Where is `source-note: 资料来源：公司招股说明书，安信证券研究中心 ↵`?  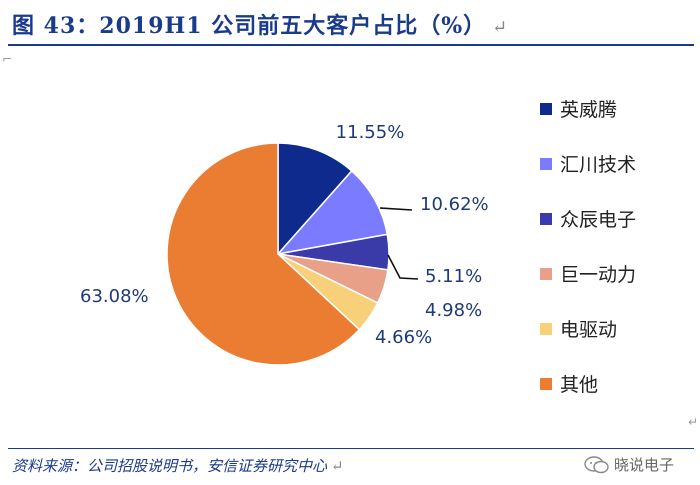
source-note: 资料来源：公司招股说明书，安信证券研究中心 ↵ is located at coordinates (178, 465).